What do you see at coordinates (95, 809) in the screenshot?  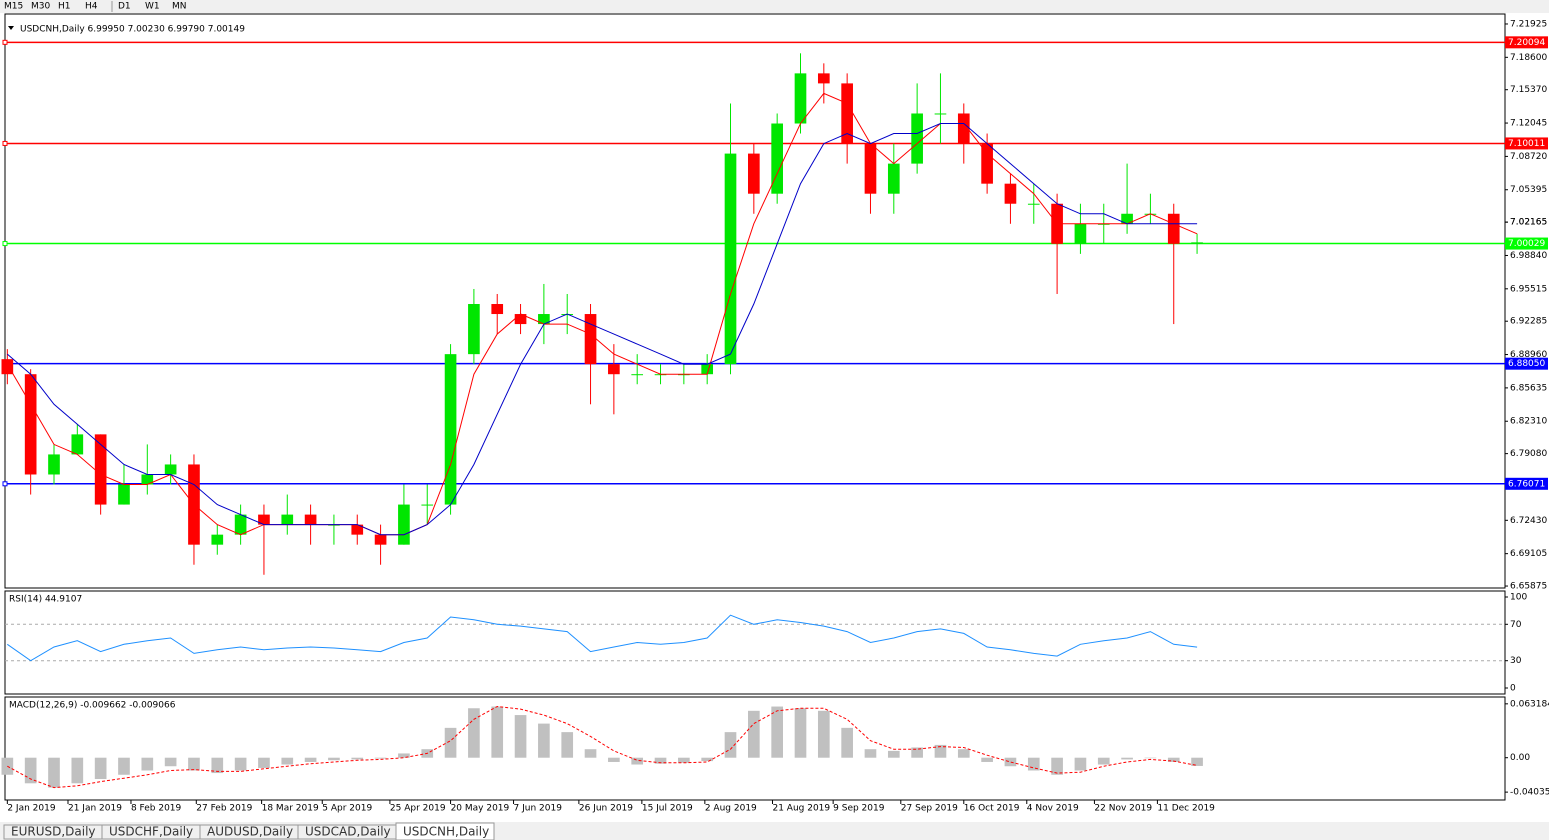 I see `x-tick-label: 21 Jan 2019` at bounding box center [95, 809].